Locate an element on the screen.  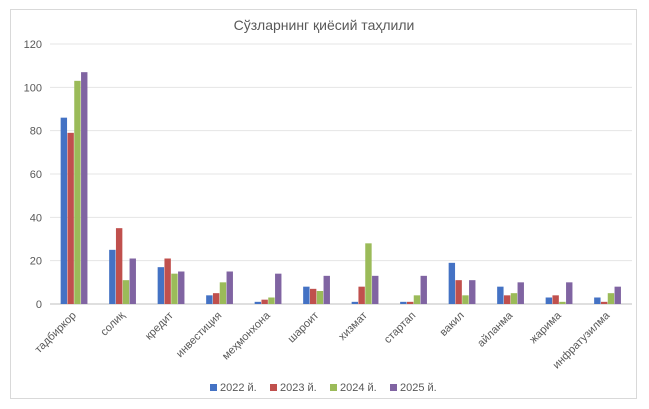
x-category-label: стартап is located at coordinates (400, 328).